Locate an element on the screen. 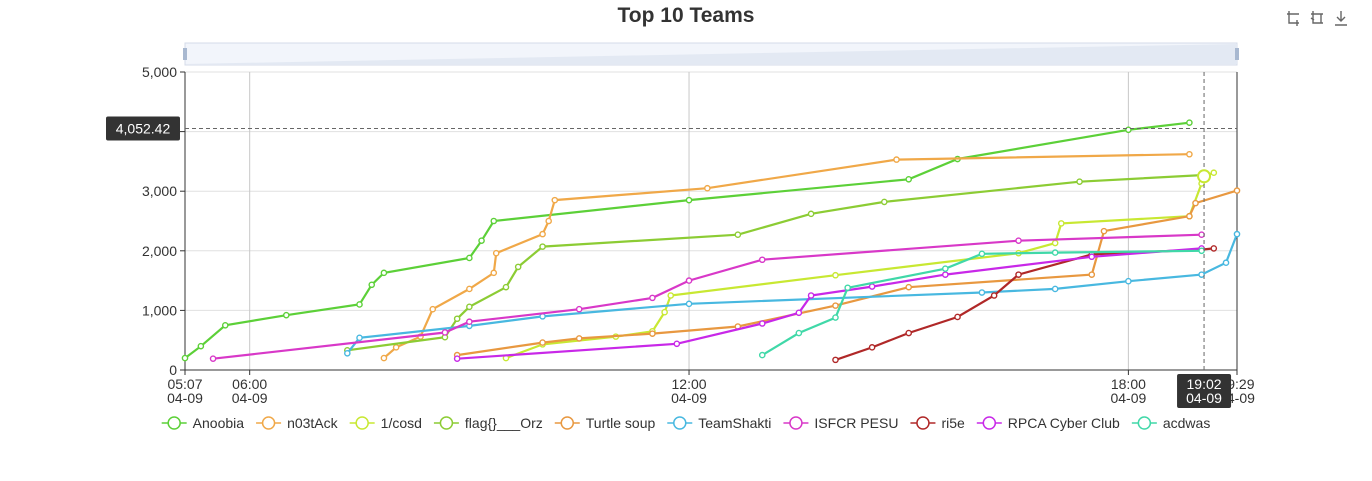 Image resolution: width=1372 pixels, height=481 pixels. data-zoom-handle-right is located at coordinates (1237, 54).